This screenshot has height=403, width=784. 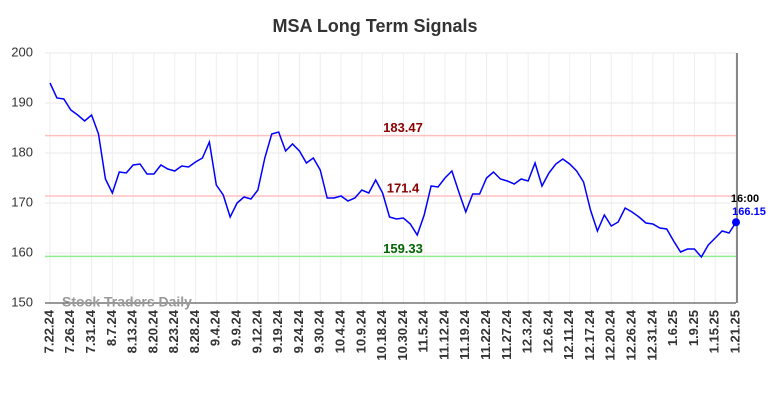 I want to click on x-tick-label: 1.6.25, so click(x=672, y=328).